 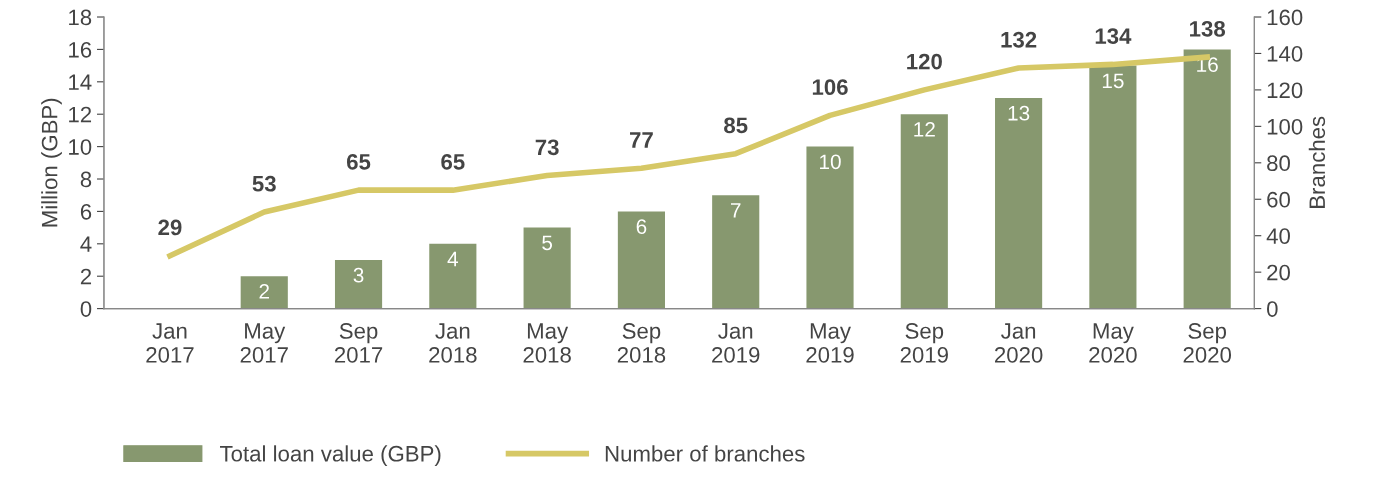 I want to click on y2-tick-label: 0, so click(x=1272, y=309).